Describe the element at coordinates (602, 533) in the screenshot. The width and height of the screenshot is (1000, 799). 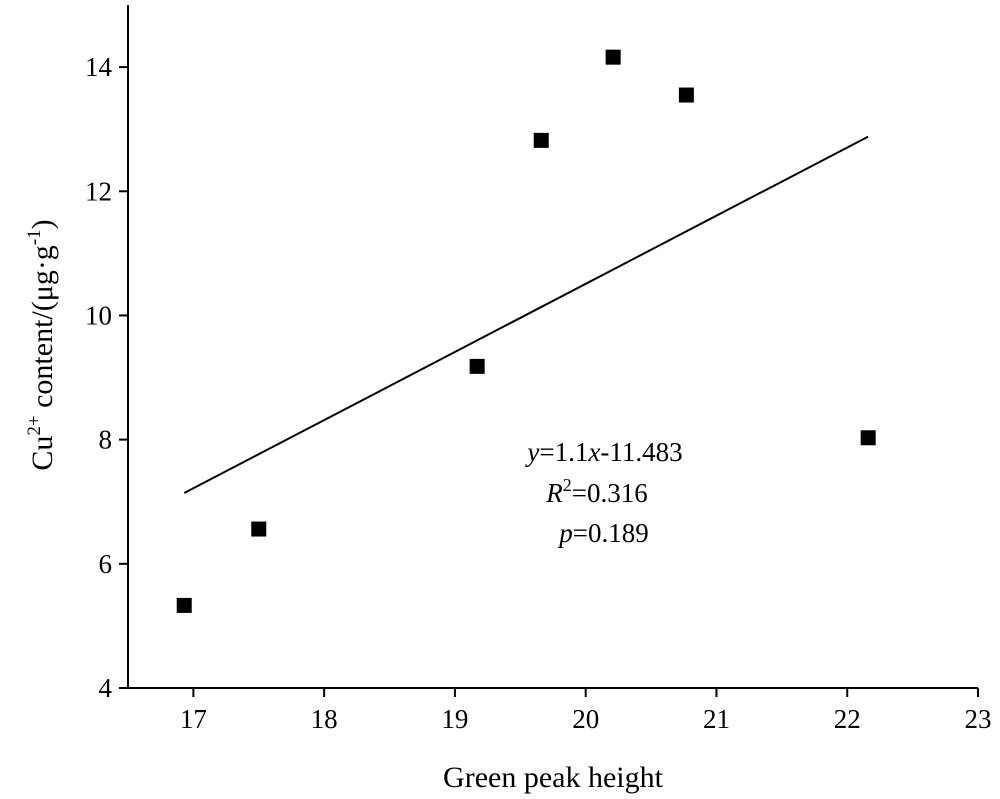
I see `p-value-text: p=0.189` at that location.